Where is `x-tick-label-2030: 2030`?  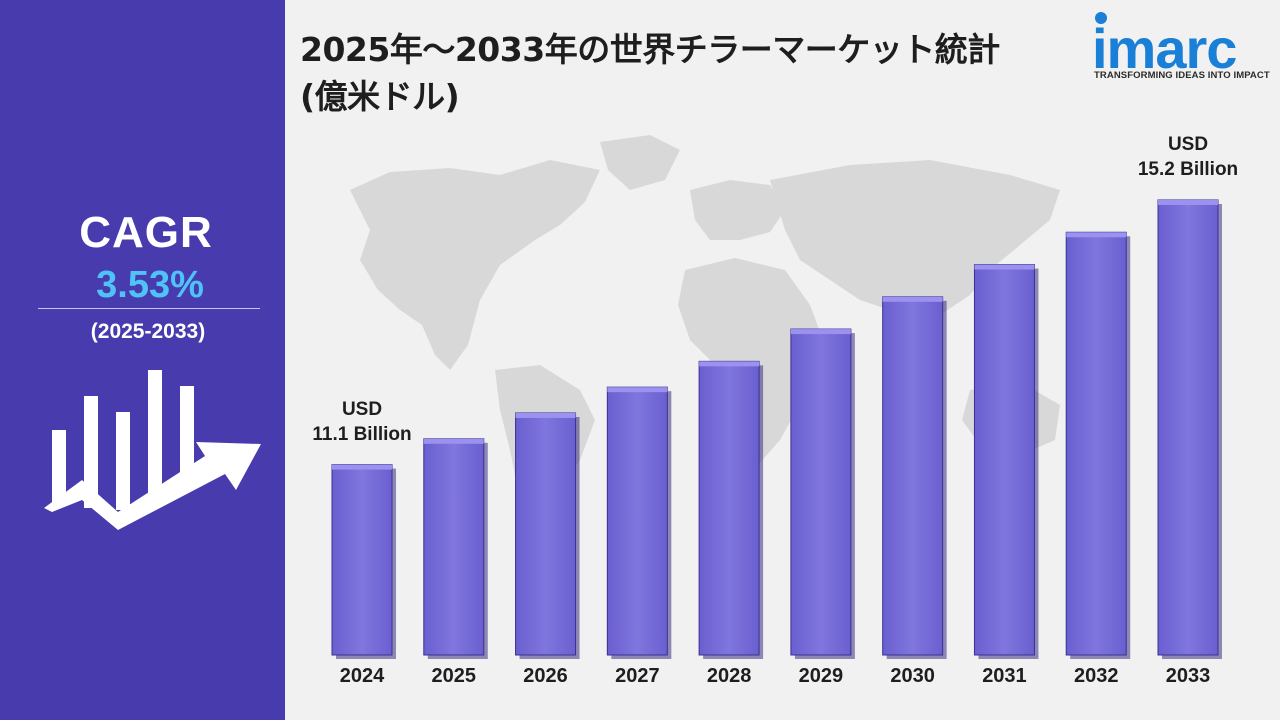
x-tick-label-2030: 2030 is located at coordinates (912, 676).